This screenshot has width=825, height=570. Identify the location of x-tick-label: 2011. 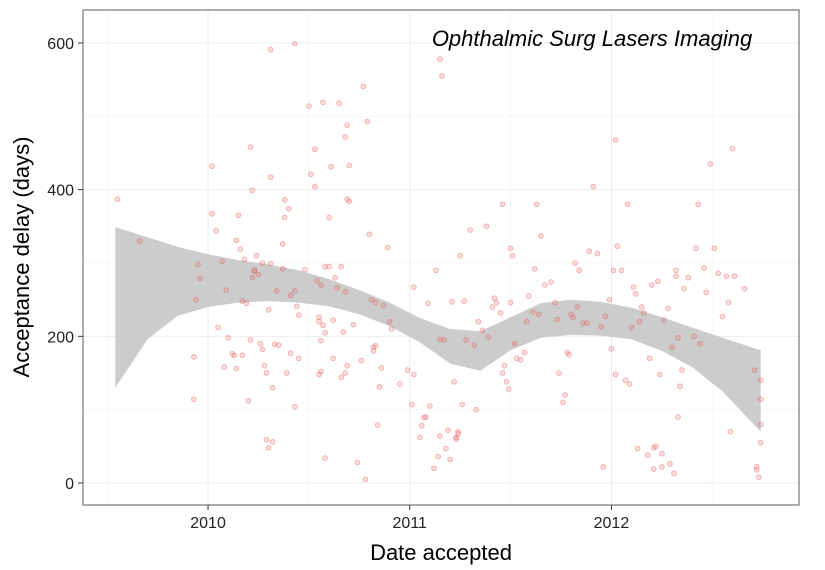
(410, 523).